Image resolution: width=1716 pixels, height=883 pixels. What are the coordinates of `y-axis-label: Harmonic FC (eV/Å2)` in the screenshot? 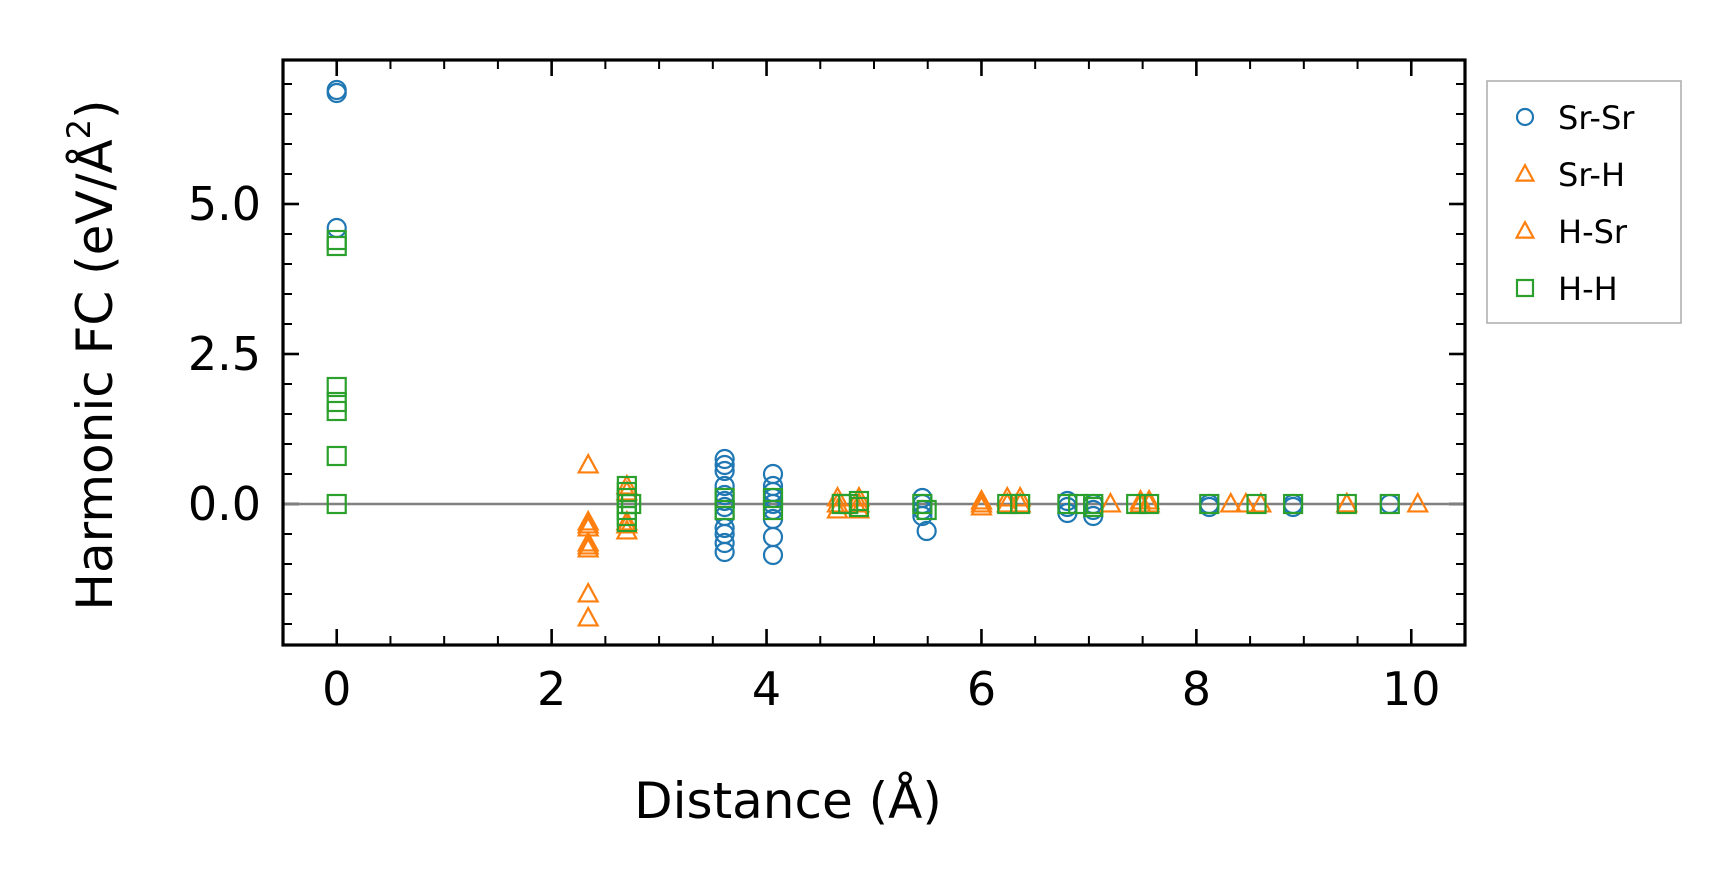 It's located at (92, 354).